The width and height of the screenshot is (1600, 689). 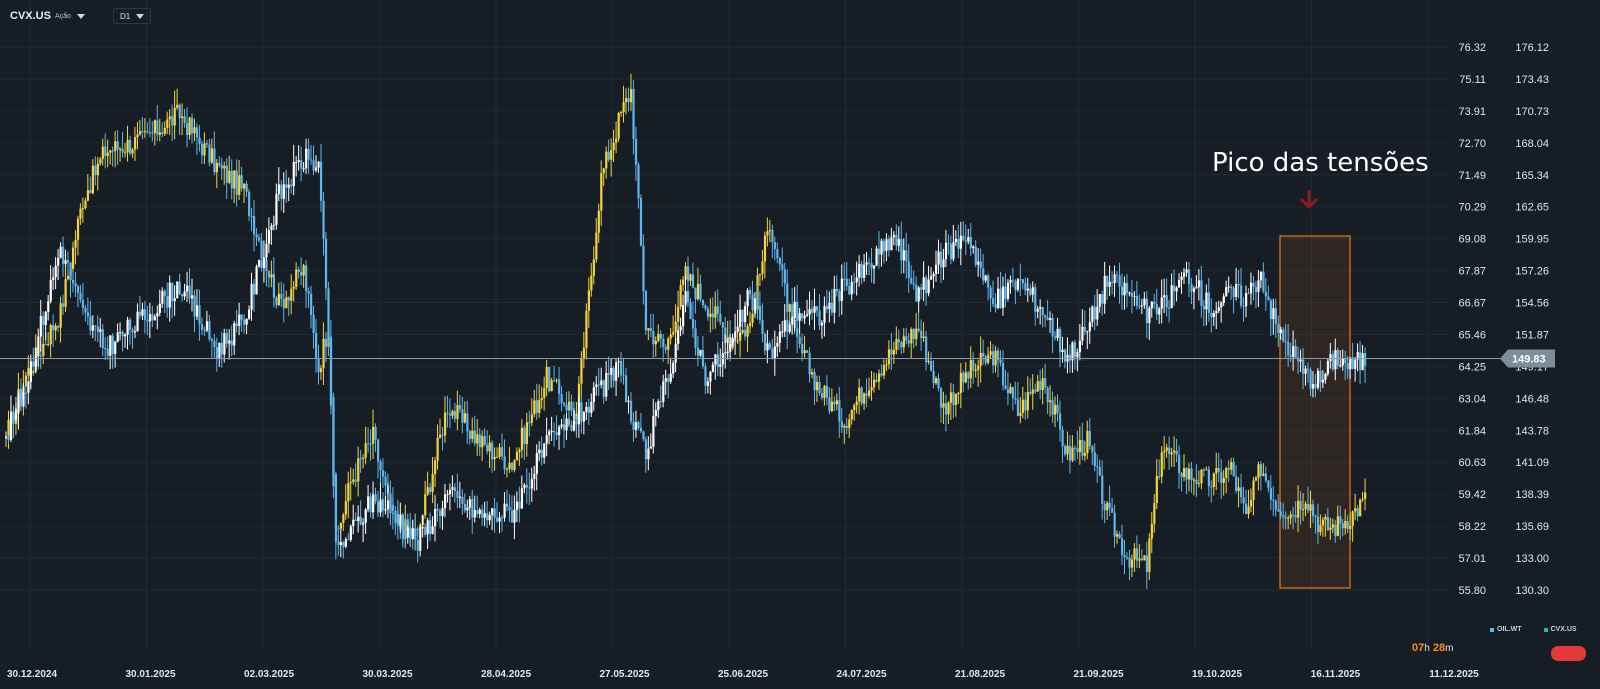 I want to click on symbol-label: CVX.US, so click(x=30, y=16).